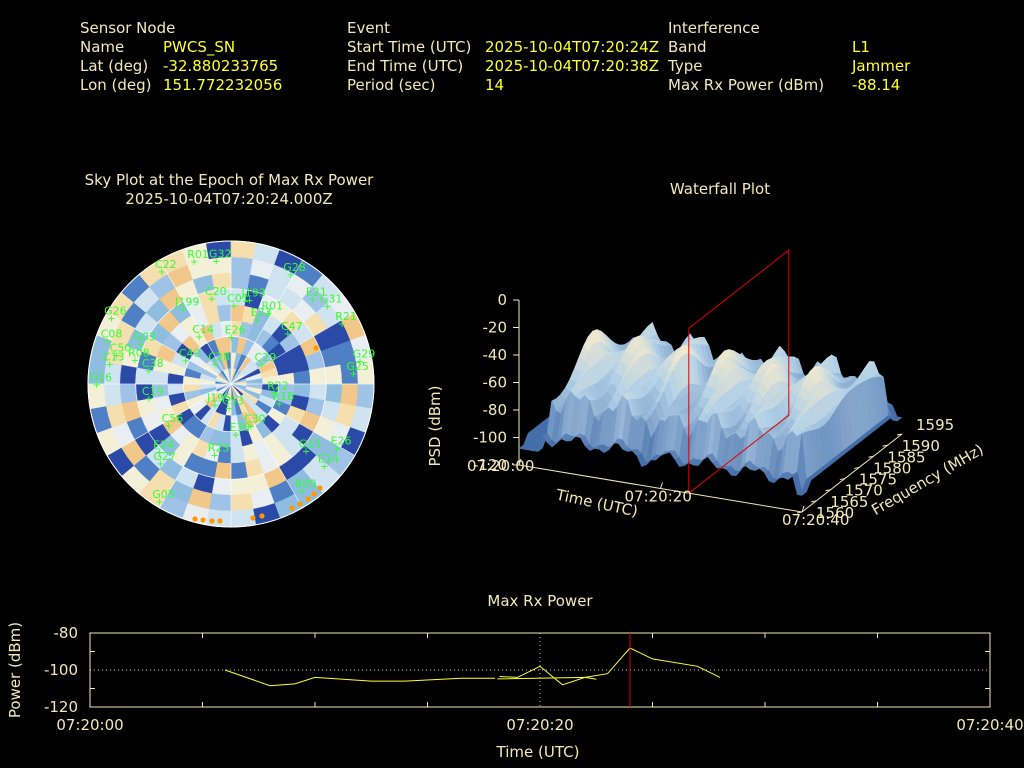  Describe the element at coordinates (199, 47) in the screenshot. I see `sensor-name-value: PWCS_SN` at that location.